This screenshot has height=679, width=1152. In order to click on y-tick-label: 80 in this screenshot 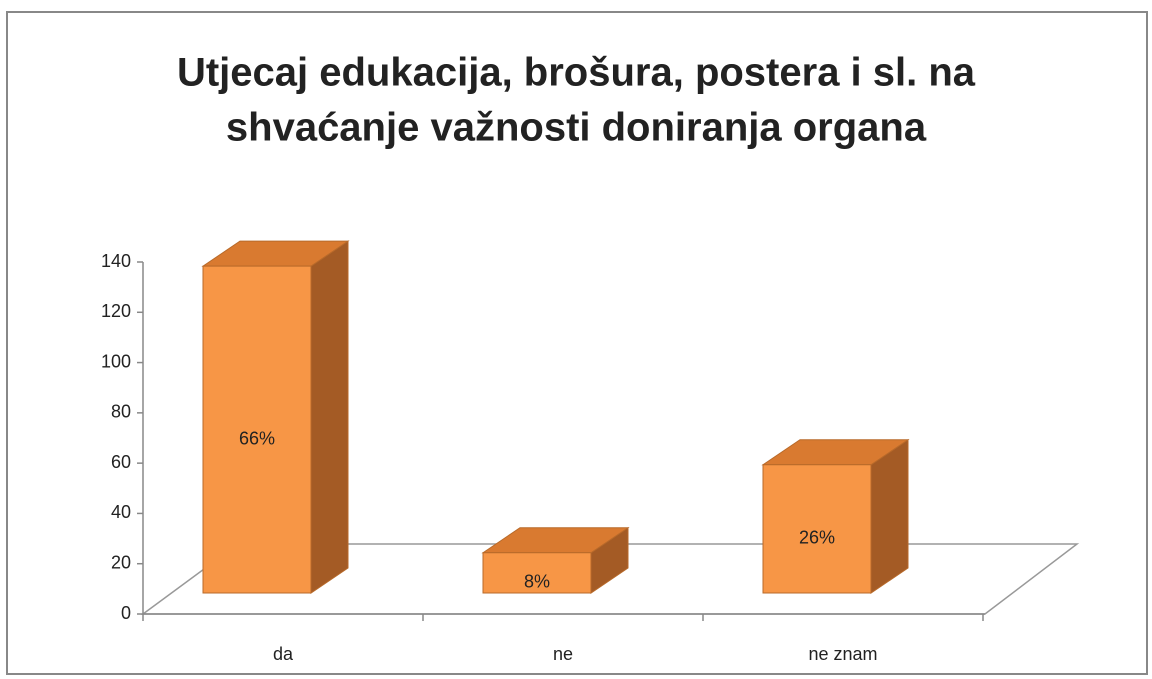, I will do `click(121, 412)`.